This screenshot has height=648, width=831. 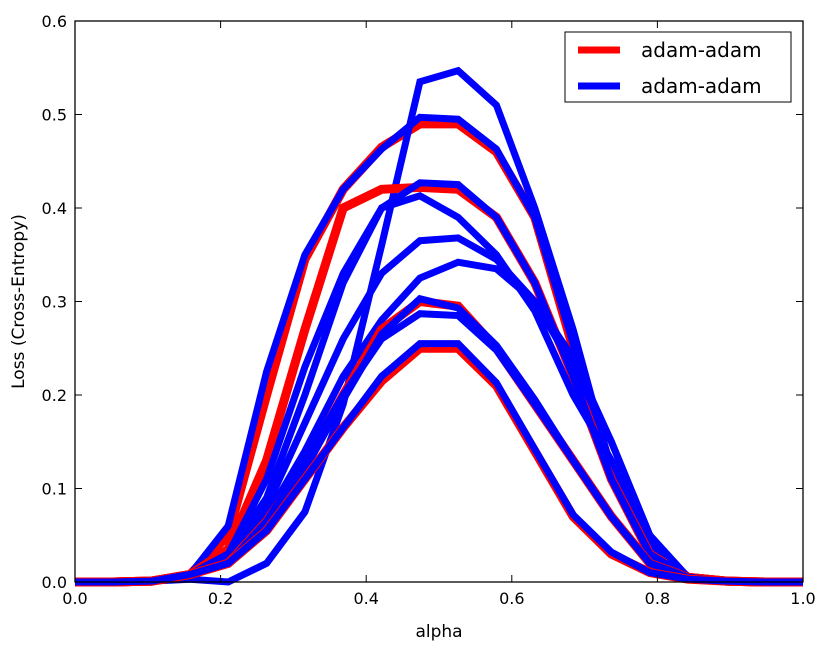 I want to click on y-tick-label: 0.0, so click(x=54, y=582).